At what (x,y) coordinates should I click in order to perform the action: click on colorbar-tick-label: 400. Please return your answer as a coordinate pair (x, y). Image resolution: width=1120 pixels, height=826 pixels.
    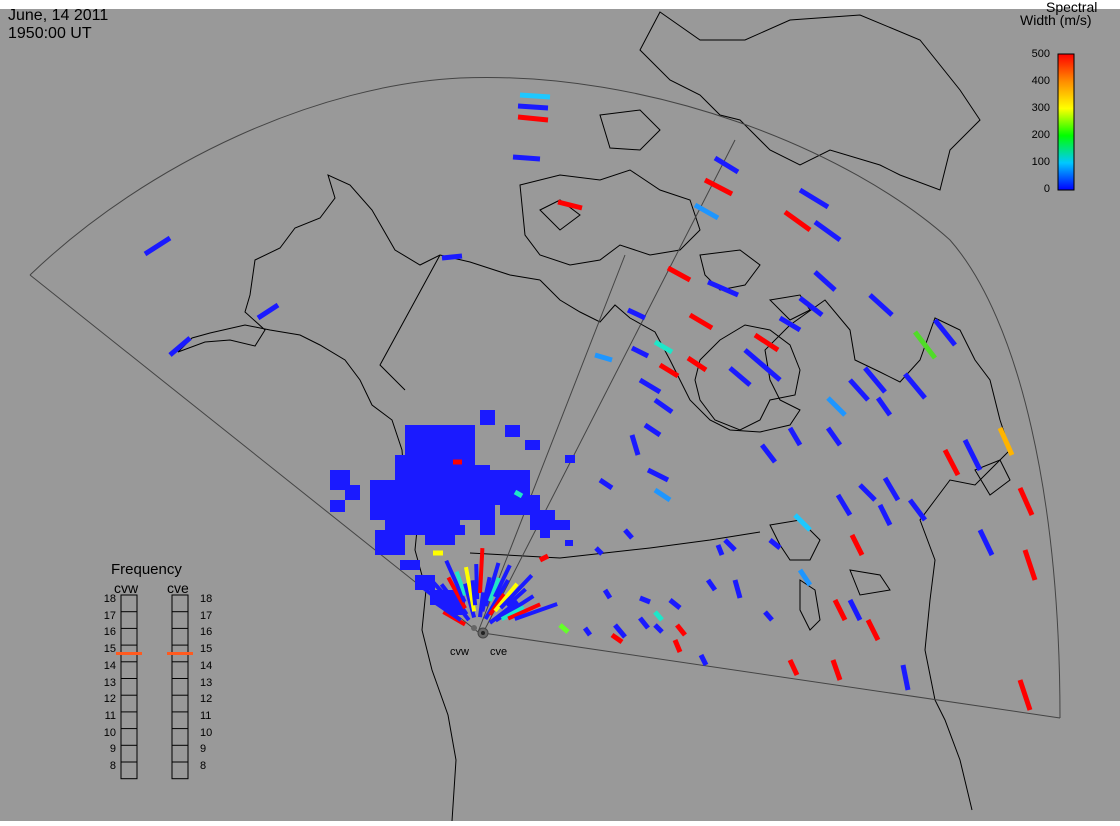
    Looking at the image, I should click on (1040, 81).